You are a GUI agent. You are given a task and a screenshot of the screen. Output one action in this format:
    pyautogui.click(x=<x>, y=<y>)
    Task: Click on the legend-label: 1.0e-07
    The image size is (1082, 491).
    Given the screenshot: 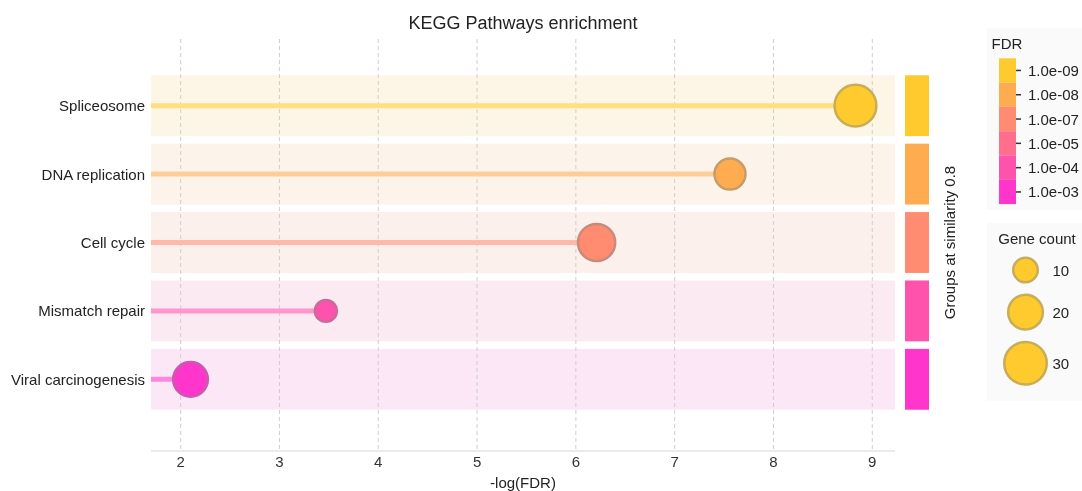 What is the action you would take?
    pyautogui.click(x=1053, y=119)
    